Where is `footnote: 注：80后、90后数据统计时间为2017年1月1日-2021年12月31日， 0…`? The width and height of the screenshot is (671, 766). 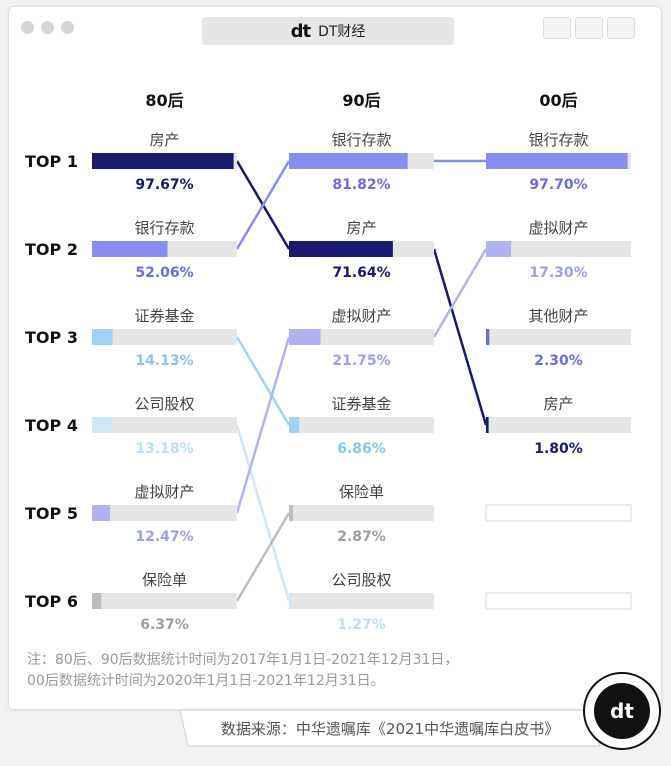
footnote: 注：80后、90后数据统计时间为2017年1月1日-2021年12月31日， 0… is located at coordinates (242, 671).